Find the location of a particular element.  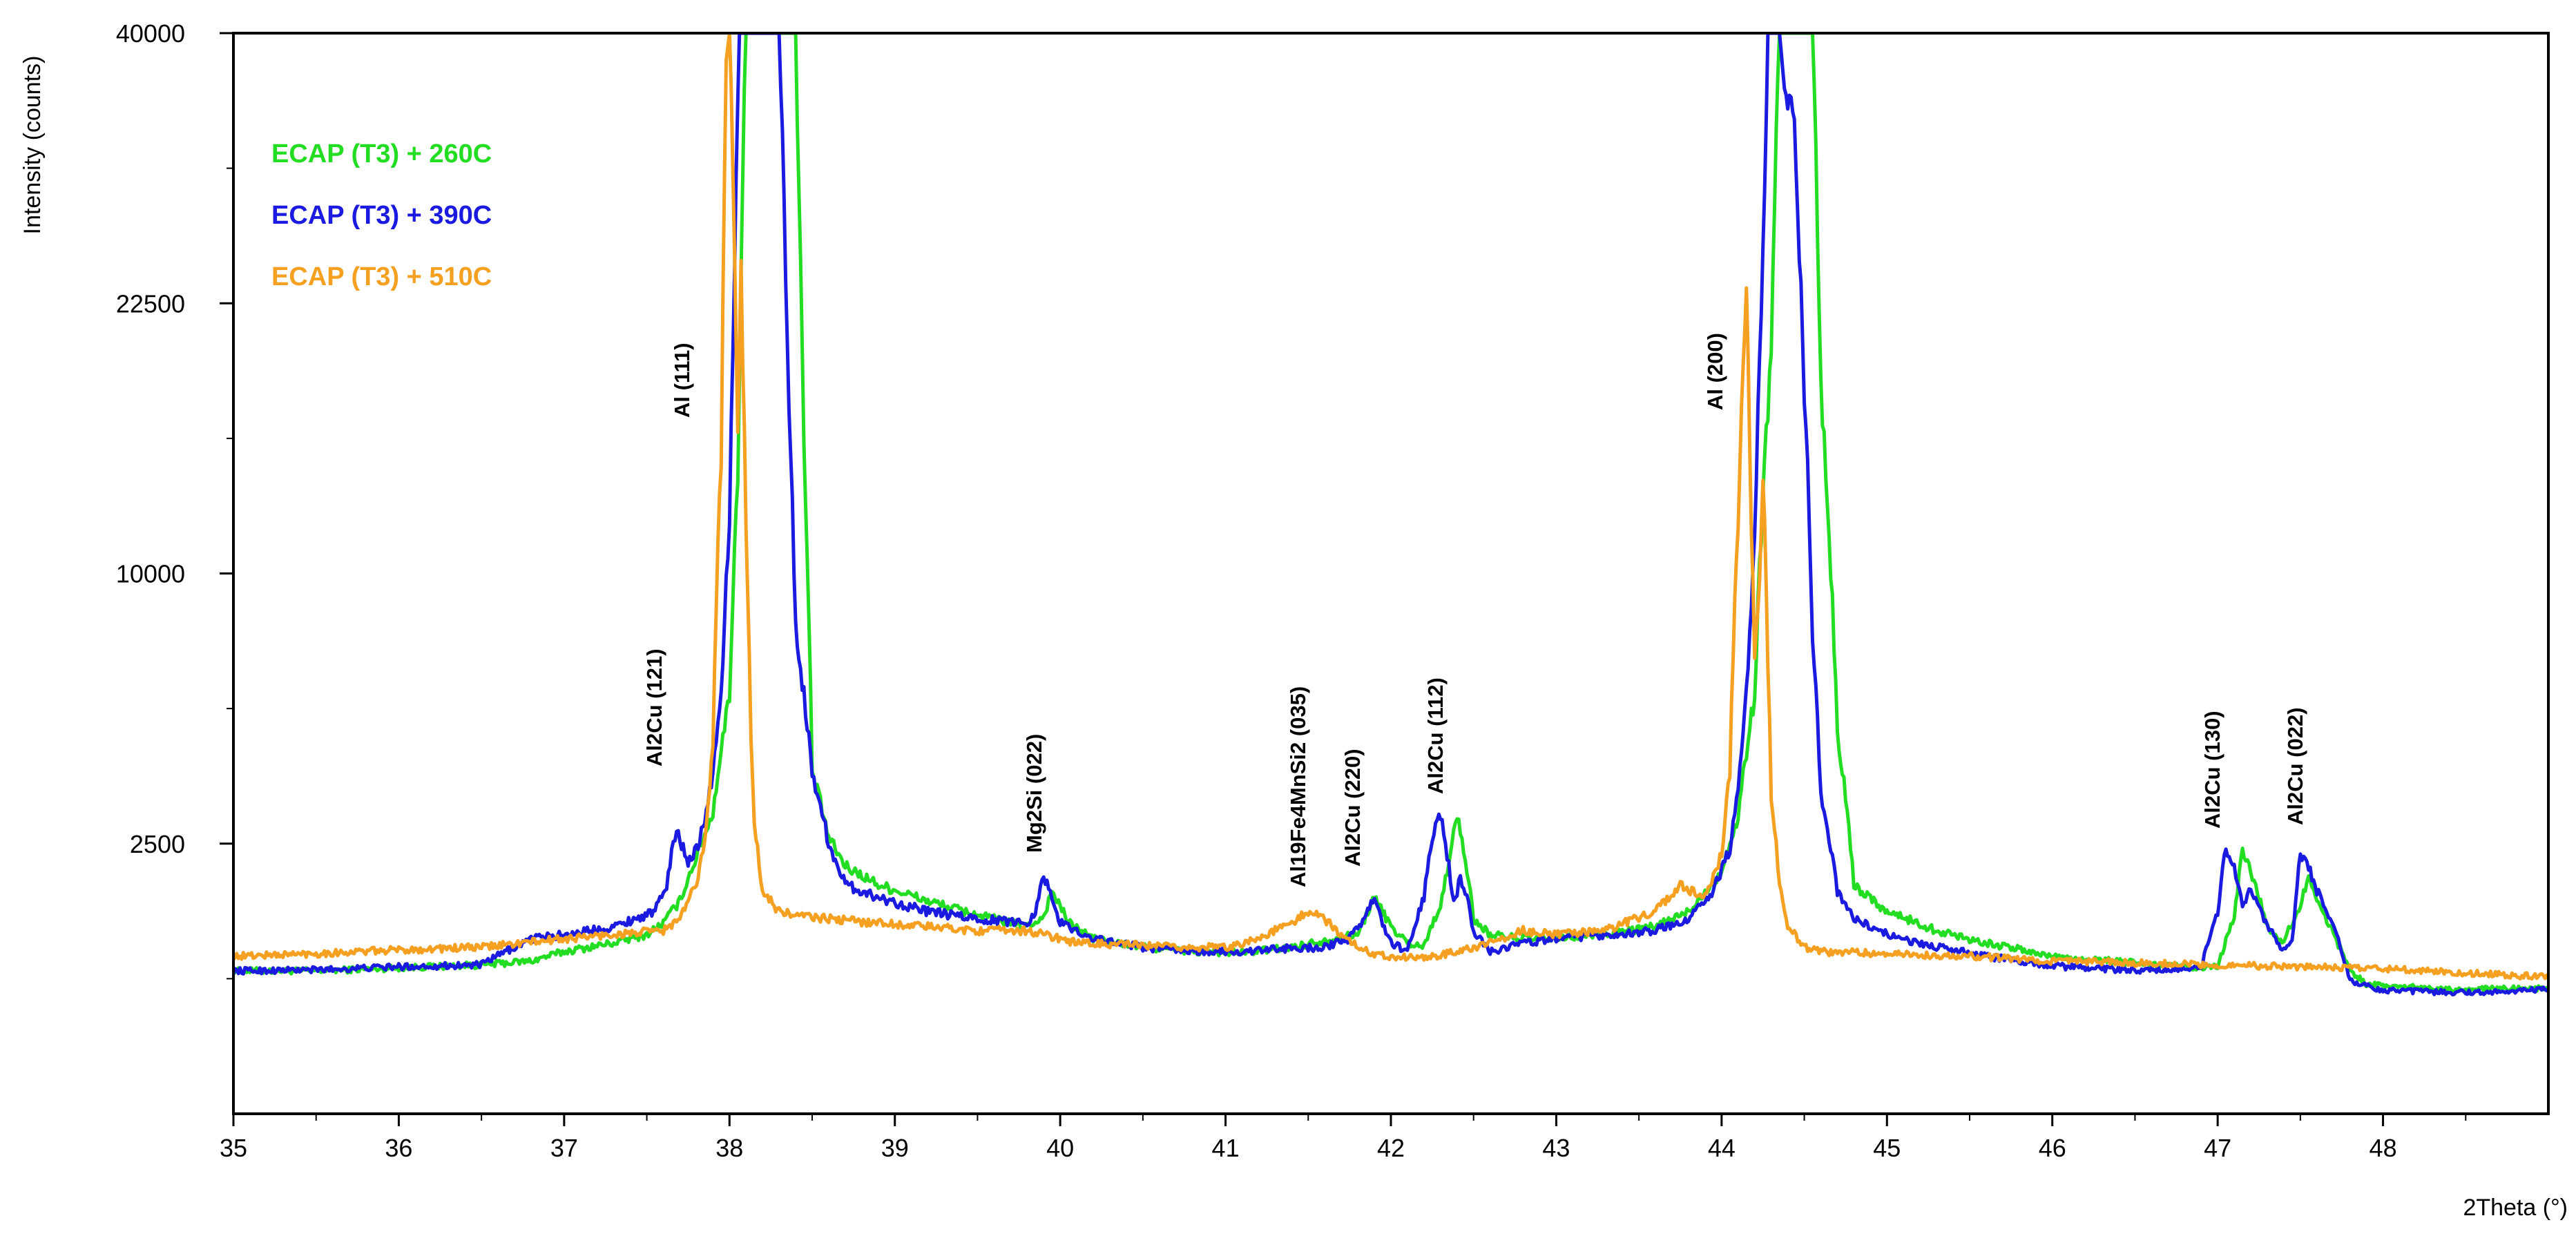

peak-annotation: Al2Cu (220) is located at coordinates (1352, 808).